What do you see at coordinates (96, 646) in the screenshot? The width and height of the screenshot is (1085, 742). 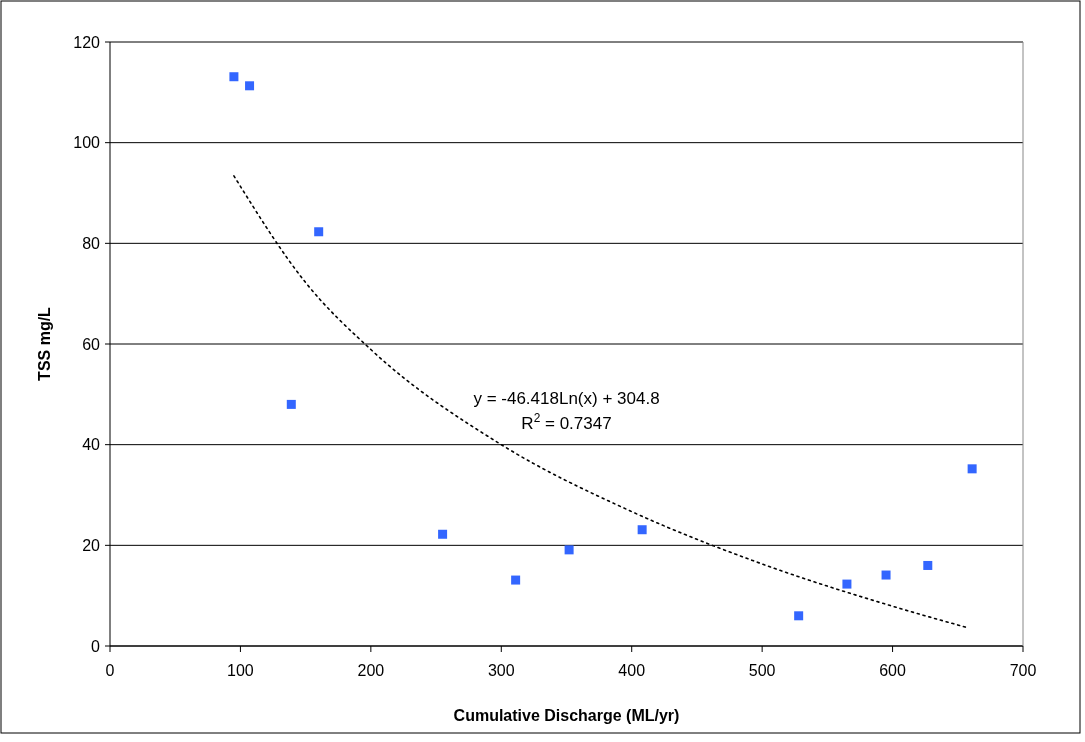 I see `y-tick-label: 0` at bounding box center [96, 646].